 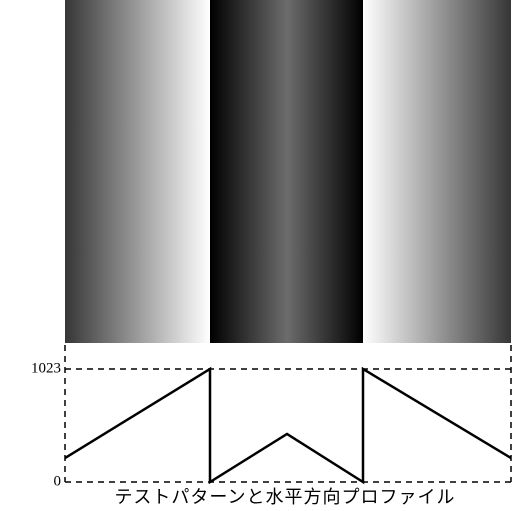 I want to click on caption: テストパターンと水平方向プロファイル, so click(x=284, y=497).